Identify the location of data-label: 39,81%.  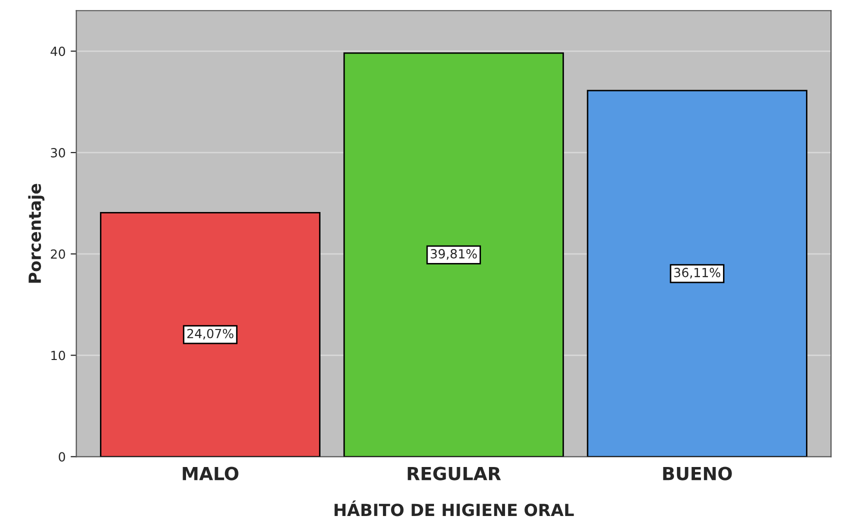
(453, 254).